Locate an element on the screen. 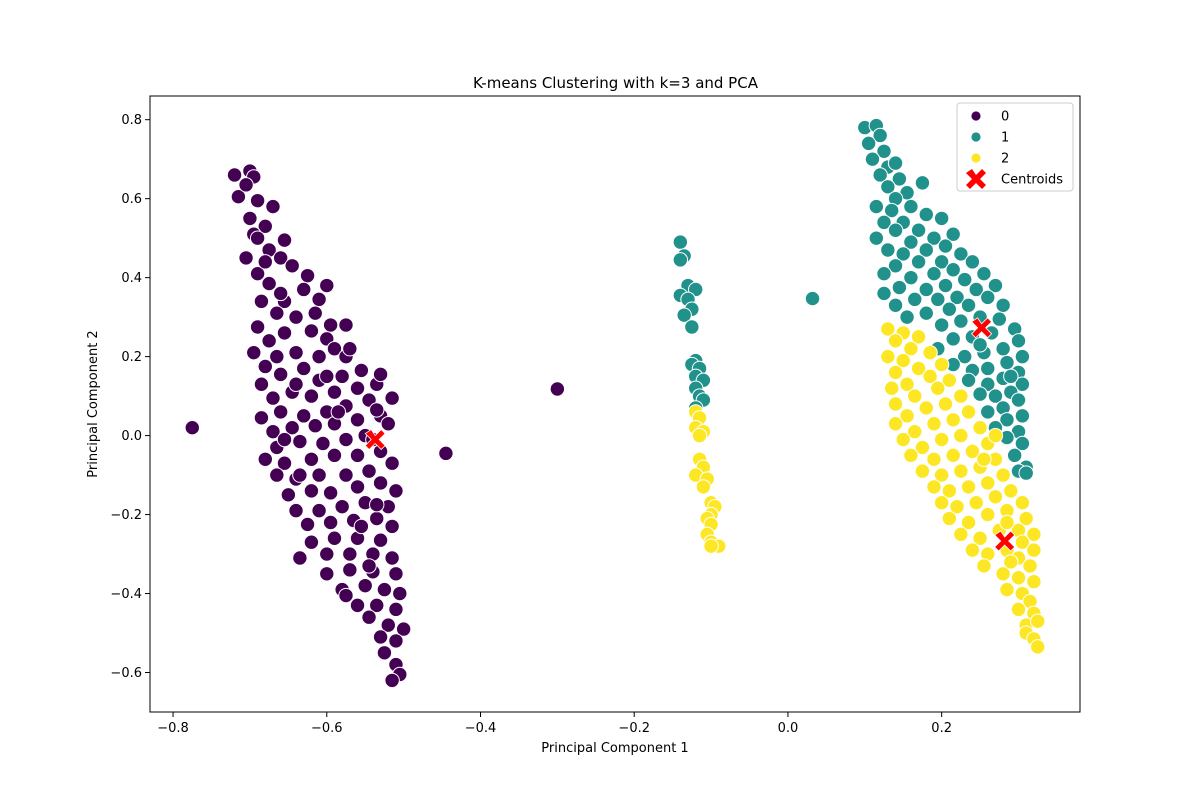 This screenshot has height=804, width=1200. centroid-marker is located at coordinates (375, 439).